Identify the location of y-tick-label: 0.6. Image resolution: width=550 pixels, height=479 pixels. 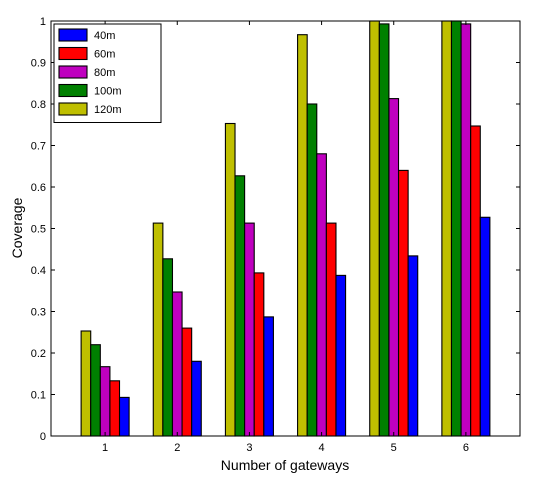
(38, 188).